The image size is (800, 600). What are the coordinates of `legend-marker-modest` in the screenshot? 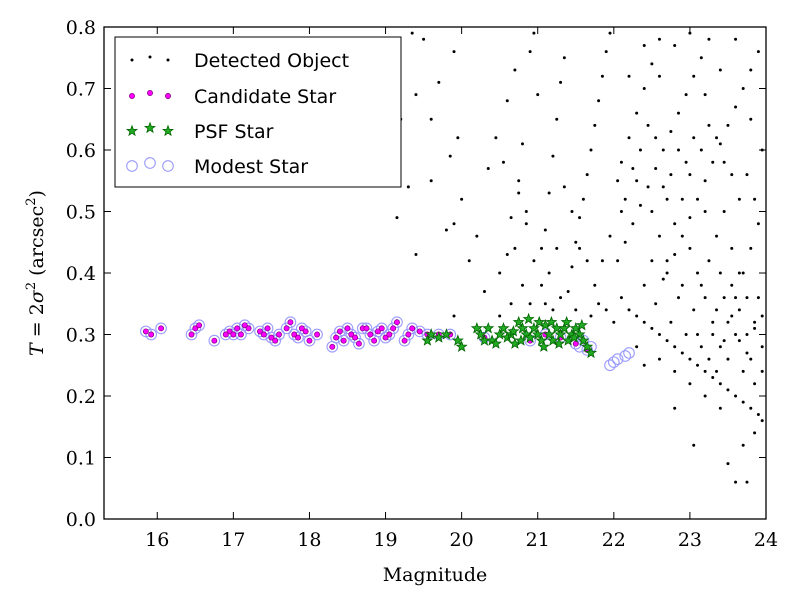 It's located at (150, 163).